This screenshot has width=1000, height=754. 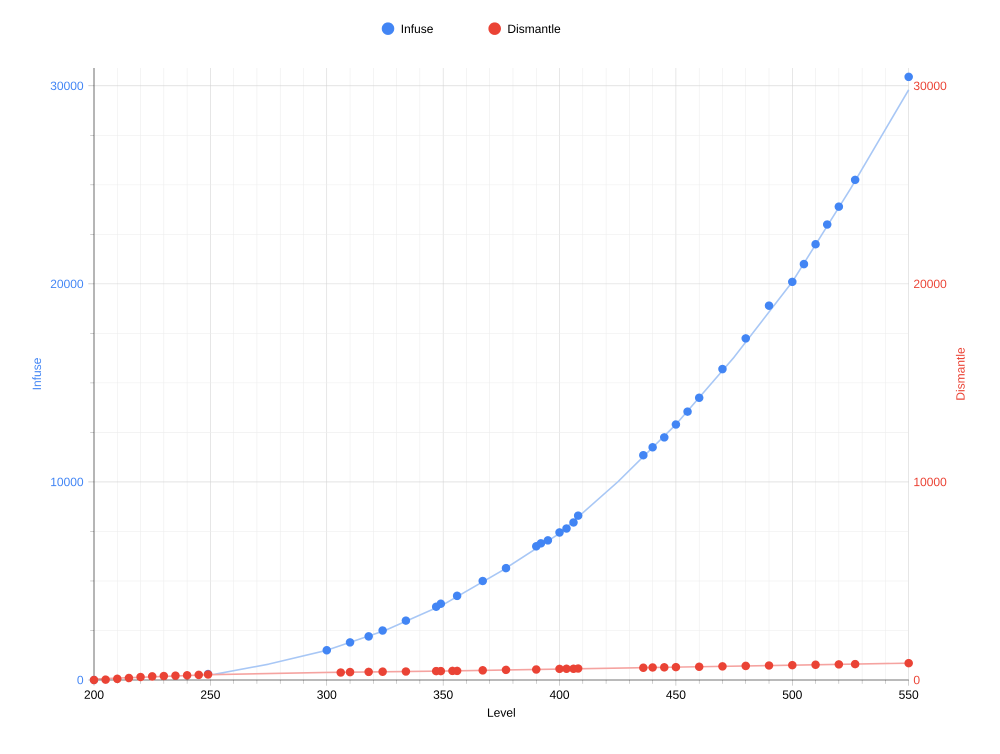 I want to click on y-tick-label: 20000, so click(x=67, y=284).